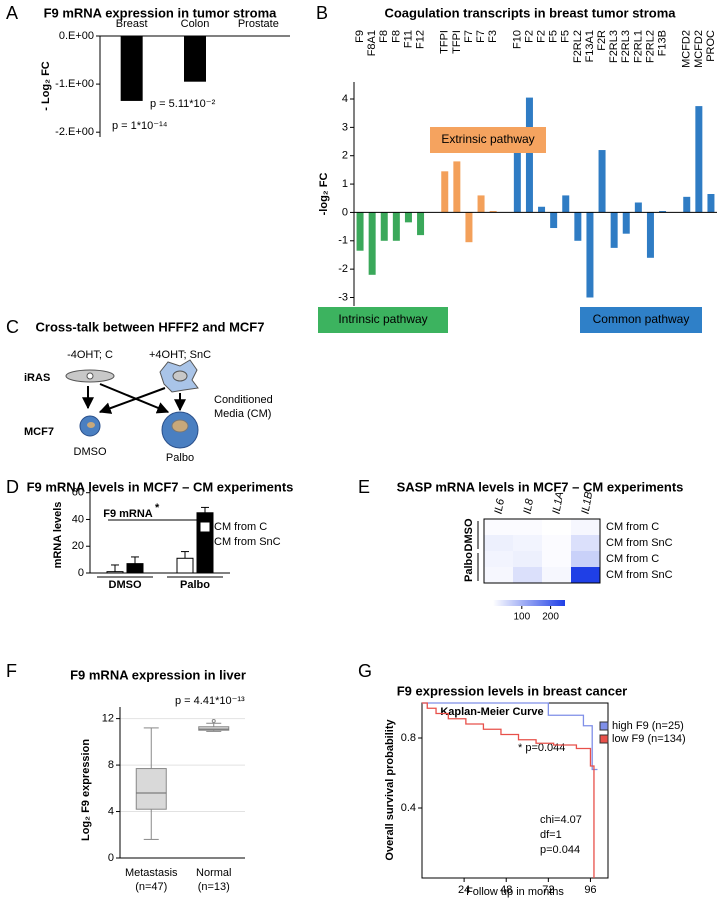 This screenshot has width=718, height=900. I want to click on row-label: MCF7, so click(39, 432).